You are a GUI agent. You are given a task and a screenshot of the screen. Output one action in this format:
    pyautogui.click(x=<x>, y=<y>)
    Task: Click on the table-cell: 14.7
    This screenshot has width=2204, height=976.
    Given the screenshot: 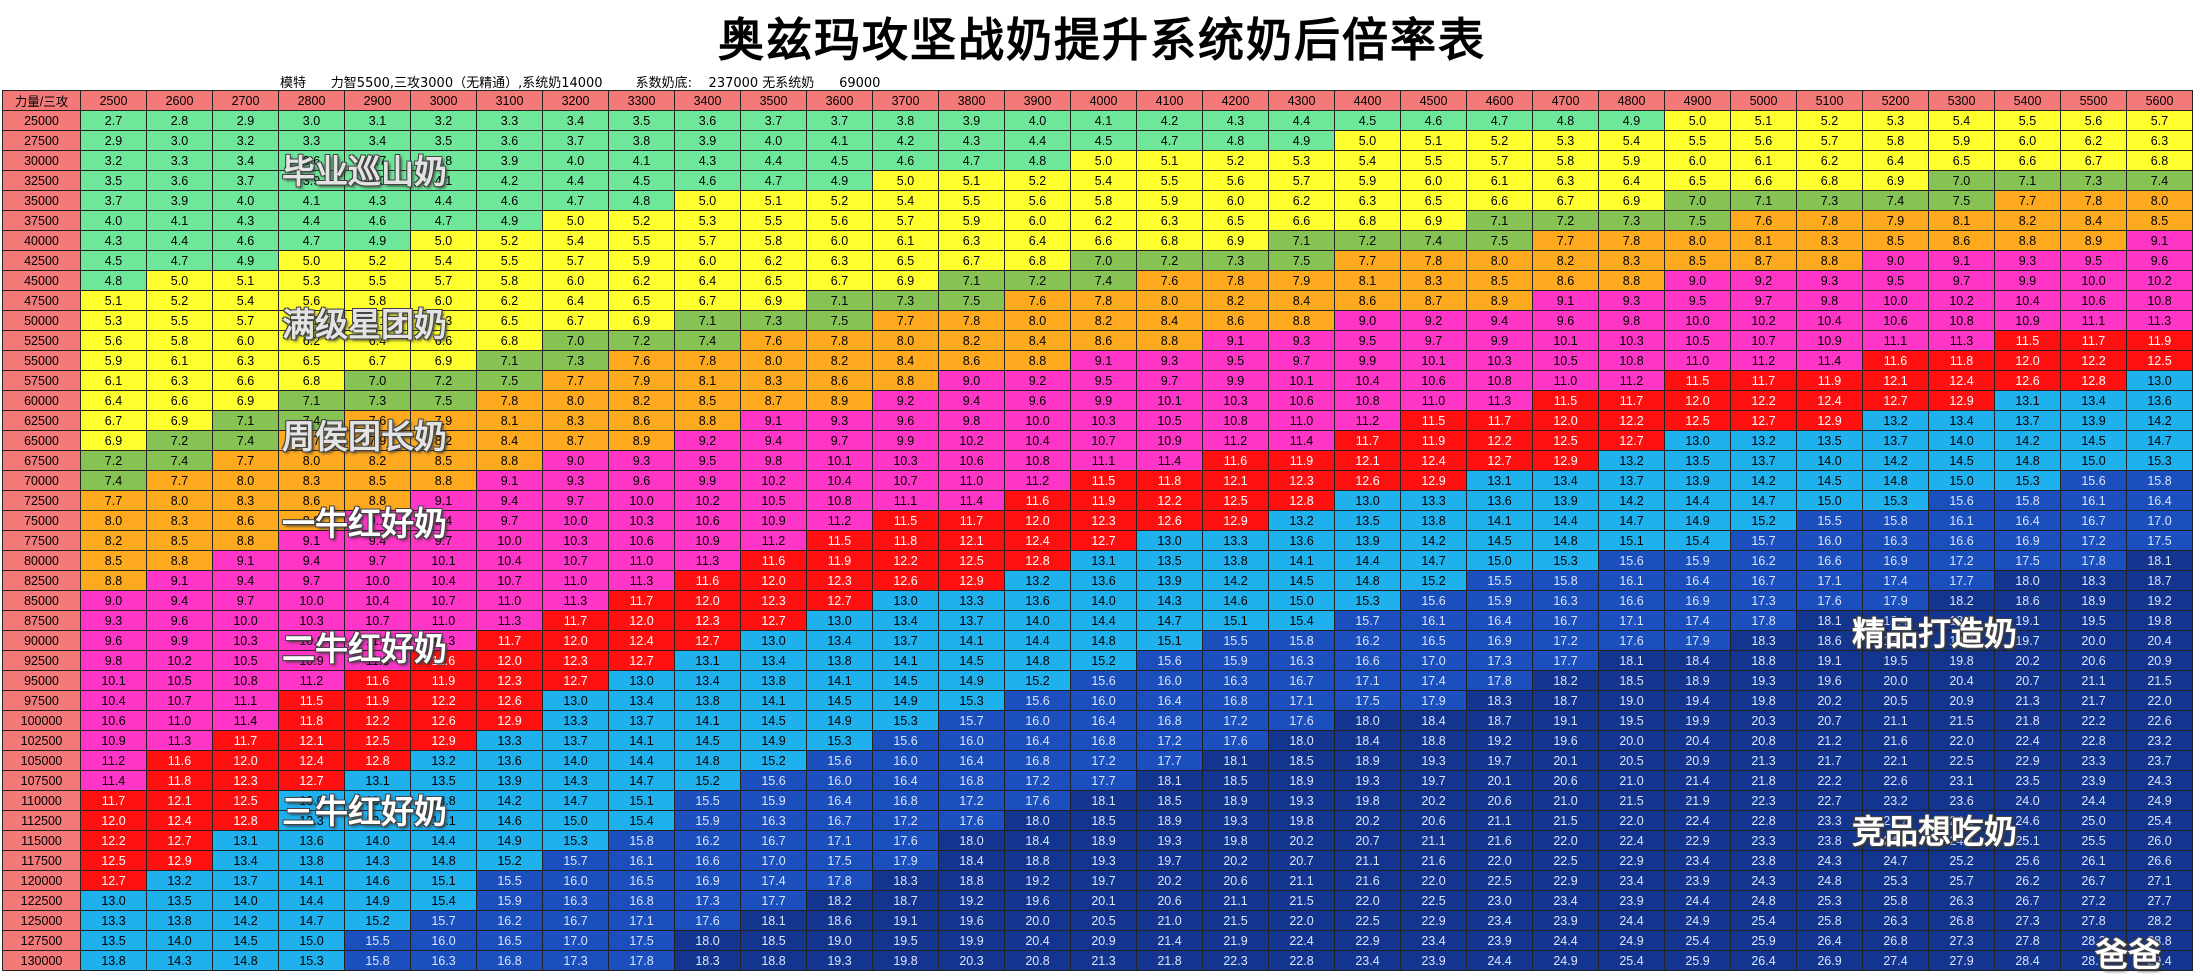 What is the action you would take?
    pyautogui.click(x=641, y=780)
    